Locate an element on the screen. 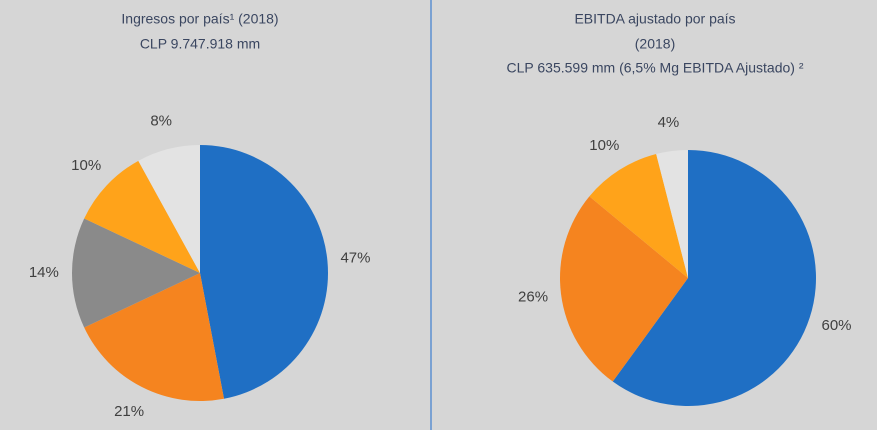  chart-subtitle: (2018) is located at coordinates (655, 44).